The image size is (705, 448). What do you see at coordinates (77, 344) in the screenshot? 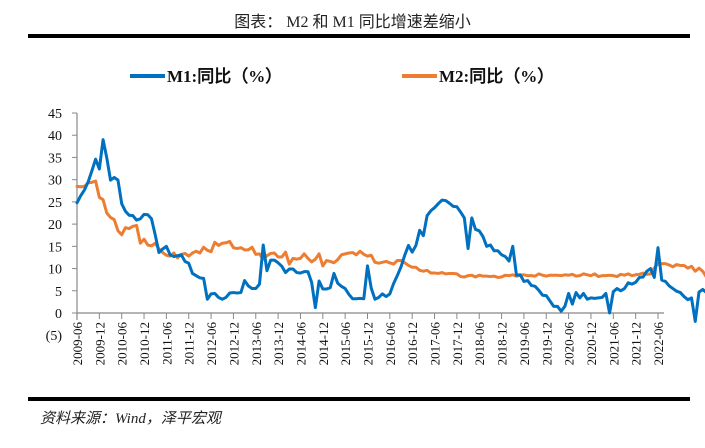
I see `x-tick-label: 2009-06` at bounding box center [77, 344].